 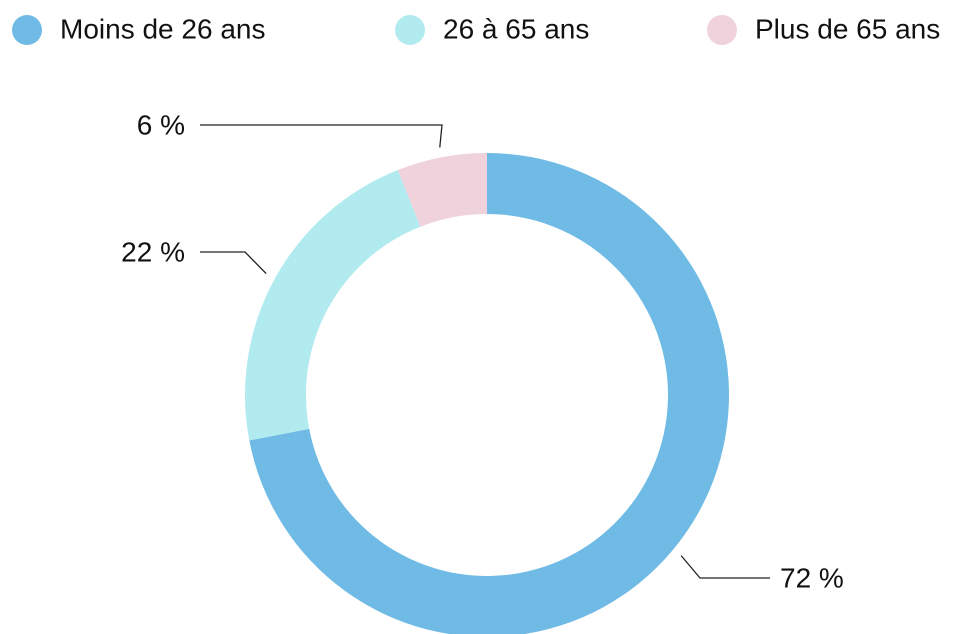 I want to click on data-label: 72 %, so click(x=812, y=577).